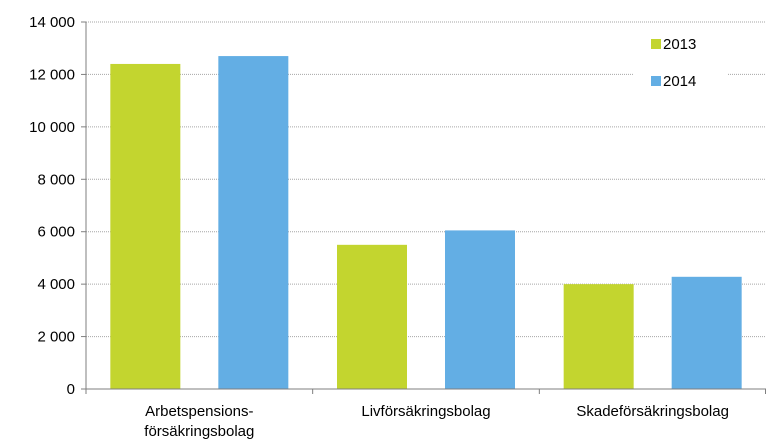 This screenshot has width=766, height=445. I want to click on y-tick-label: 8 000, so click(56, 179).